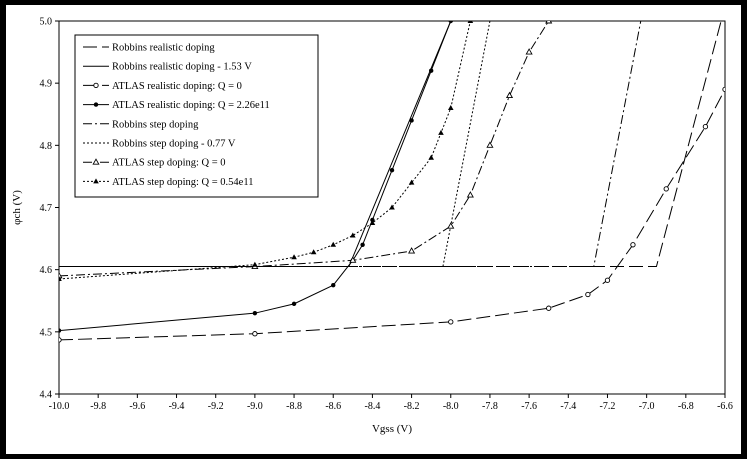 The image size is (747, 459). I want to click on x-tick-label: -7.8, so click(490, 406).